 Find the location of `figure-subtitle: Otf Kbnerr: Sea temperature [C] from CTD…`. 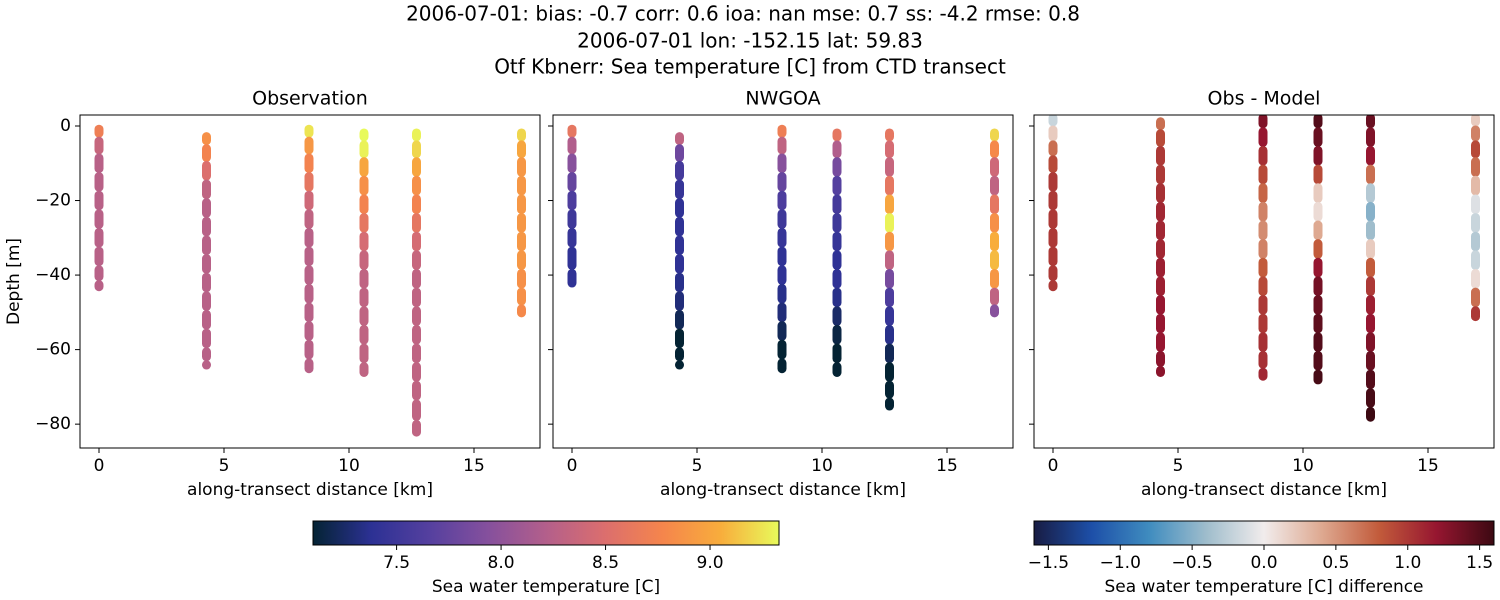

figure-subtitle: Otf Kbnerr: Sea temperature [C] from CTD… is located at coordinates (750, 67).